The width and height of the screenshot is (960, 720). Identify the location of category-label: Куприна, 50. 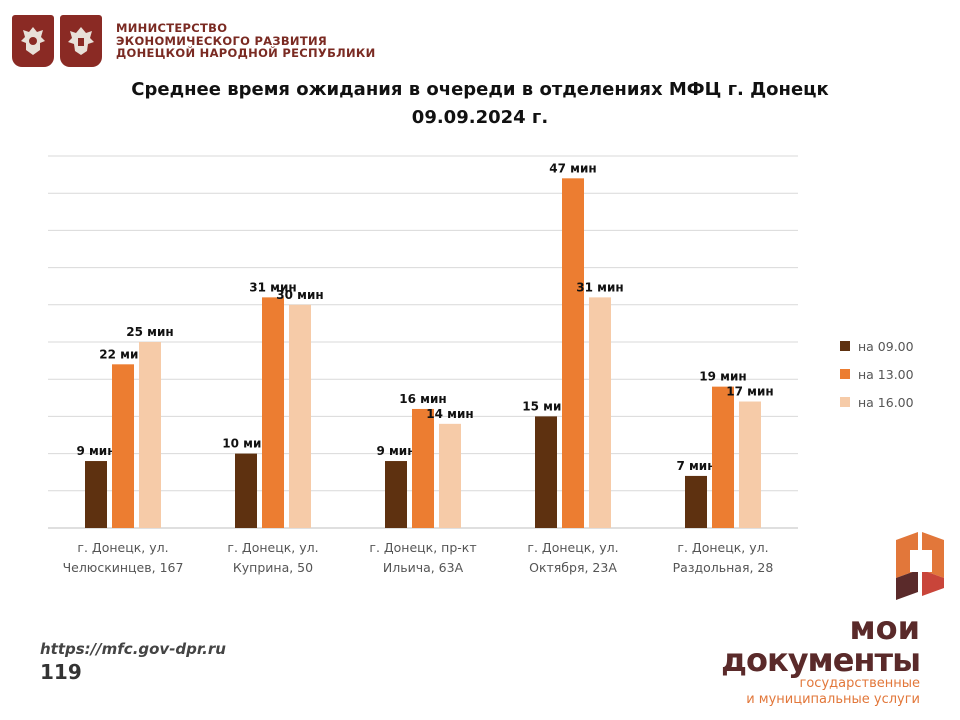
(273, 567).